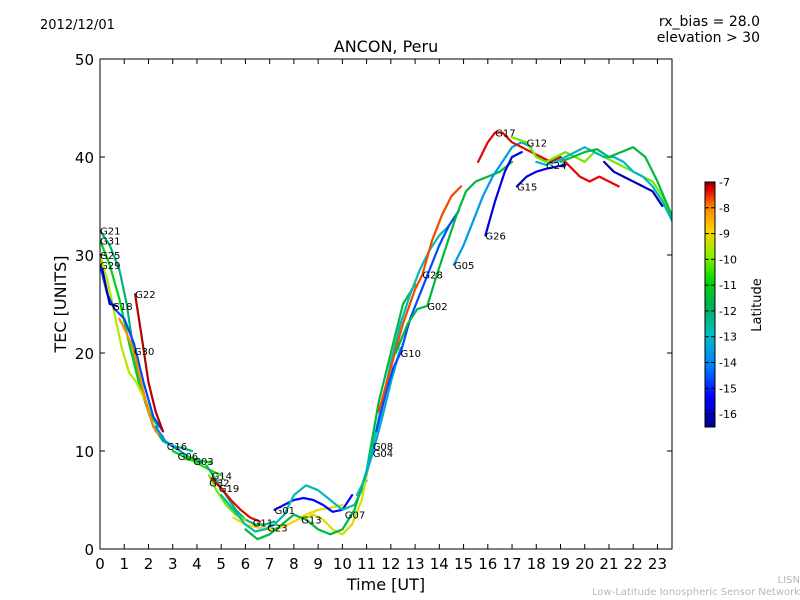  What do you see at coordinates (696, 592) in the screenshot?
I see `footer-org-long: Low-Latitude Ionospheric Sensor Network` at bounding box center [696, 592].